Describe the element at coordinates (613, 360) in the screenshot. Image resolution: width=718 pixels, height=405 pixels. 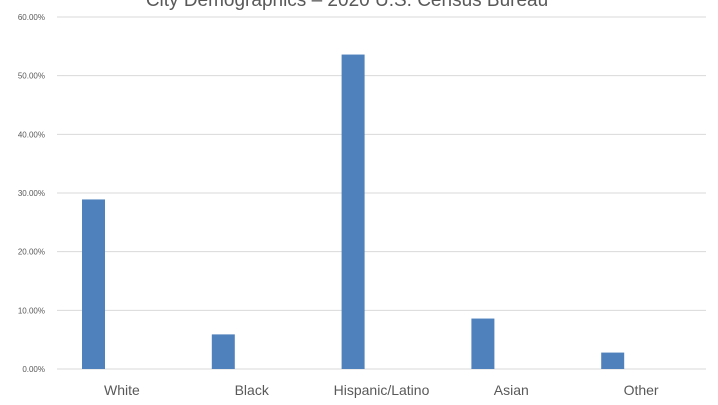
I see `bar-other` at that location.